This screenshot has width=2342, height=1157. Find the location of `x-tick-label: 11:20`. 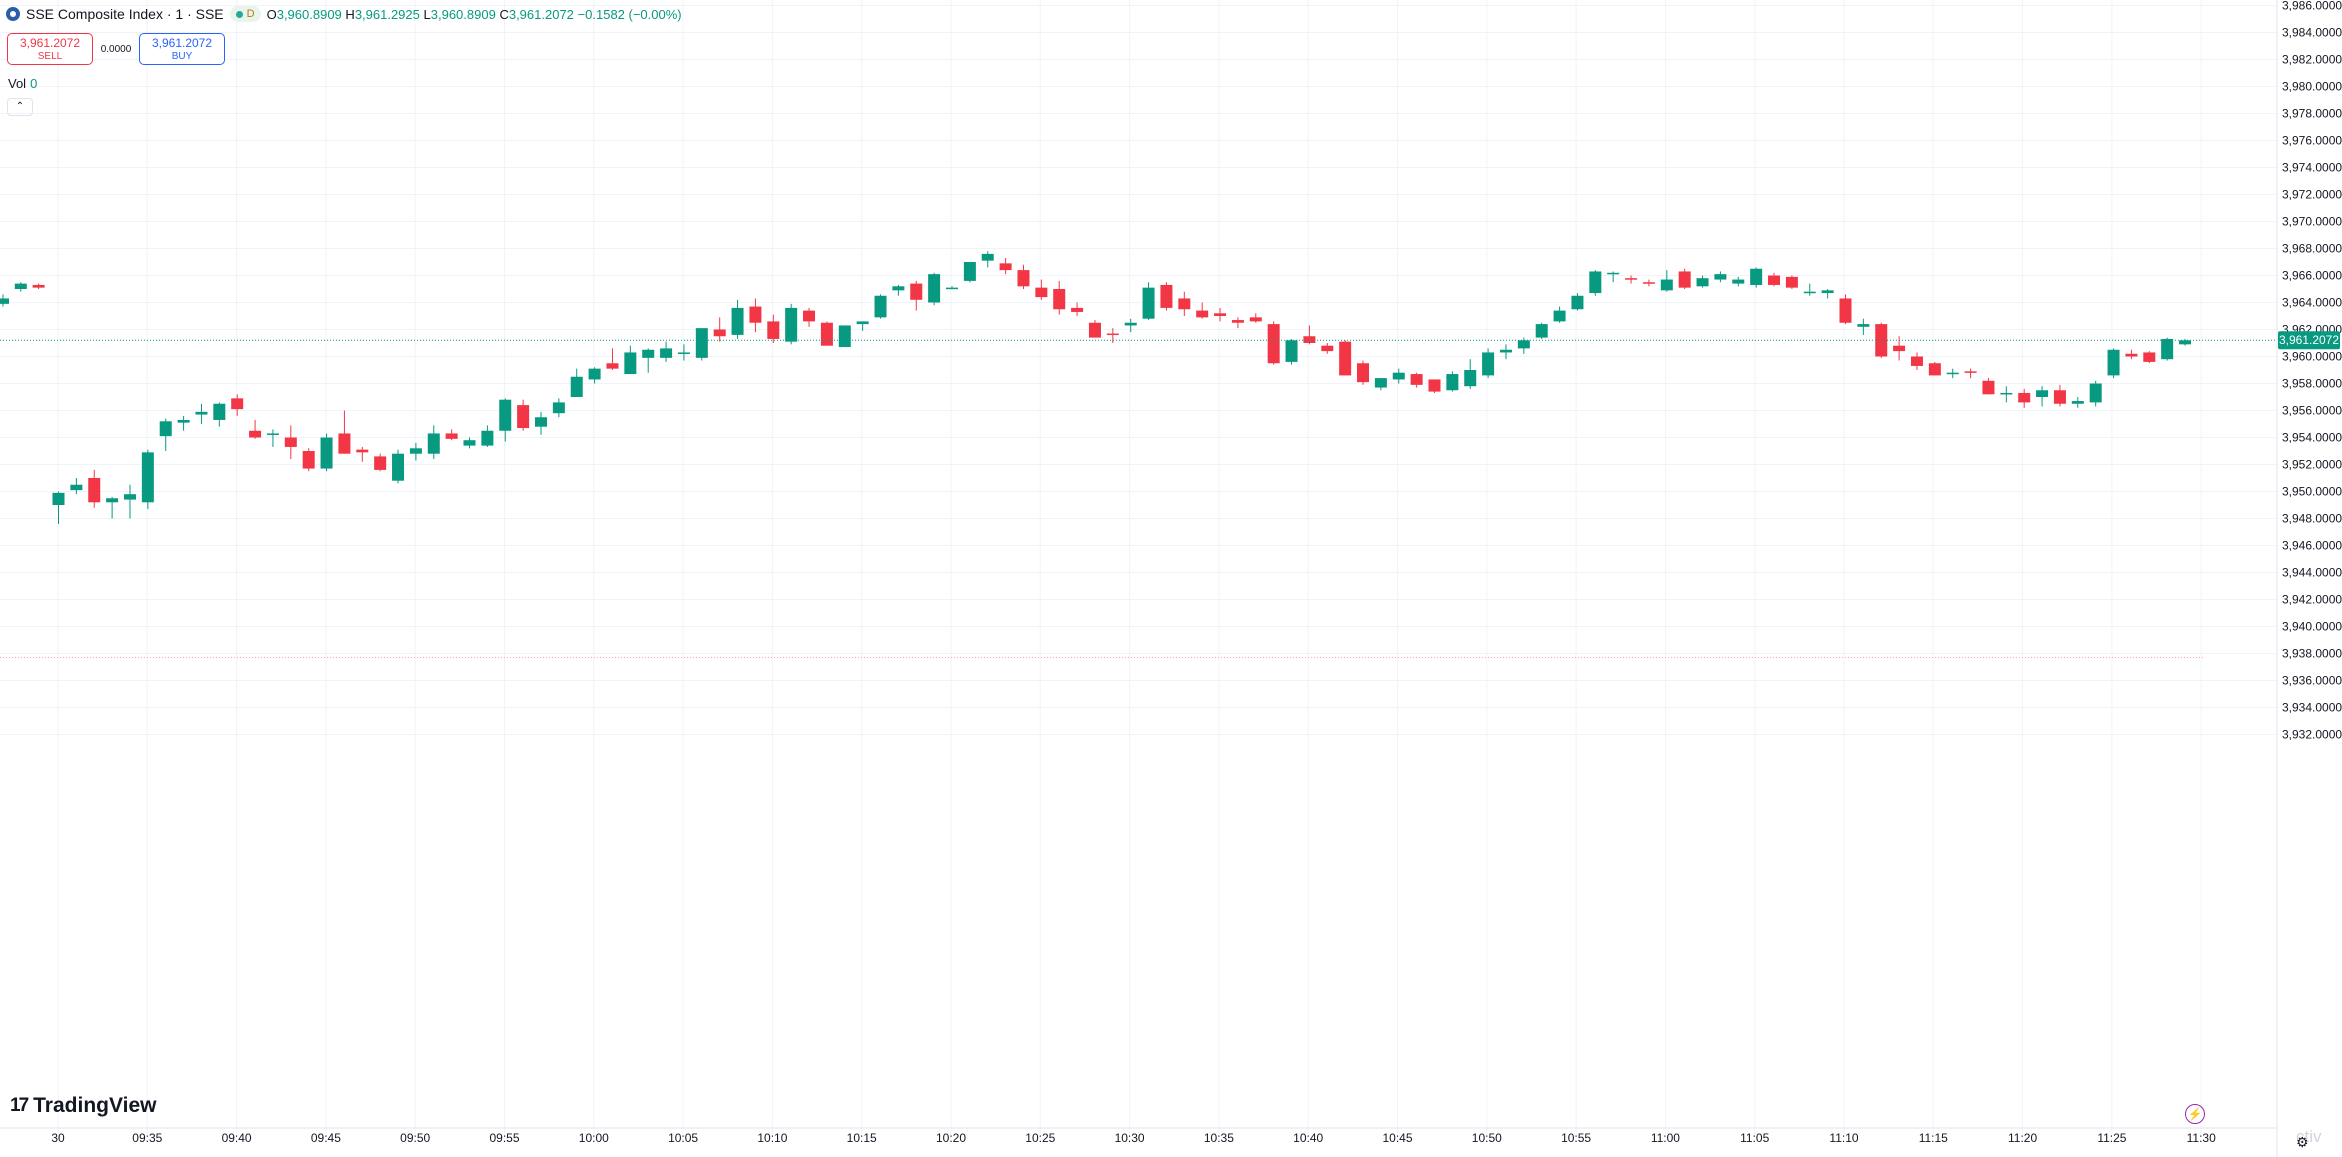

x-tick-label: 11:20 is located at coordinates (2022, 1138).